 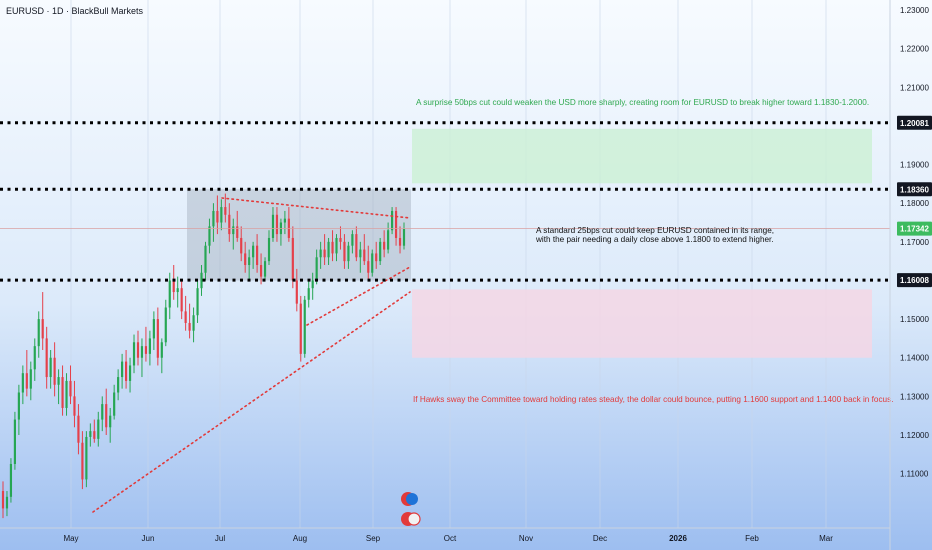 What do you see at coordinates (914, 203) in the screenshot?
I see `y-tick-label: 1.18000` at bounding box center [914, 203].